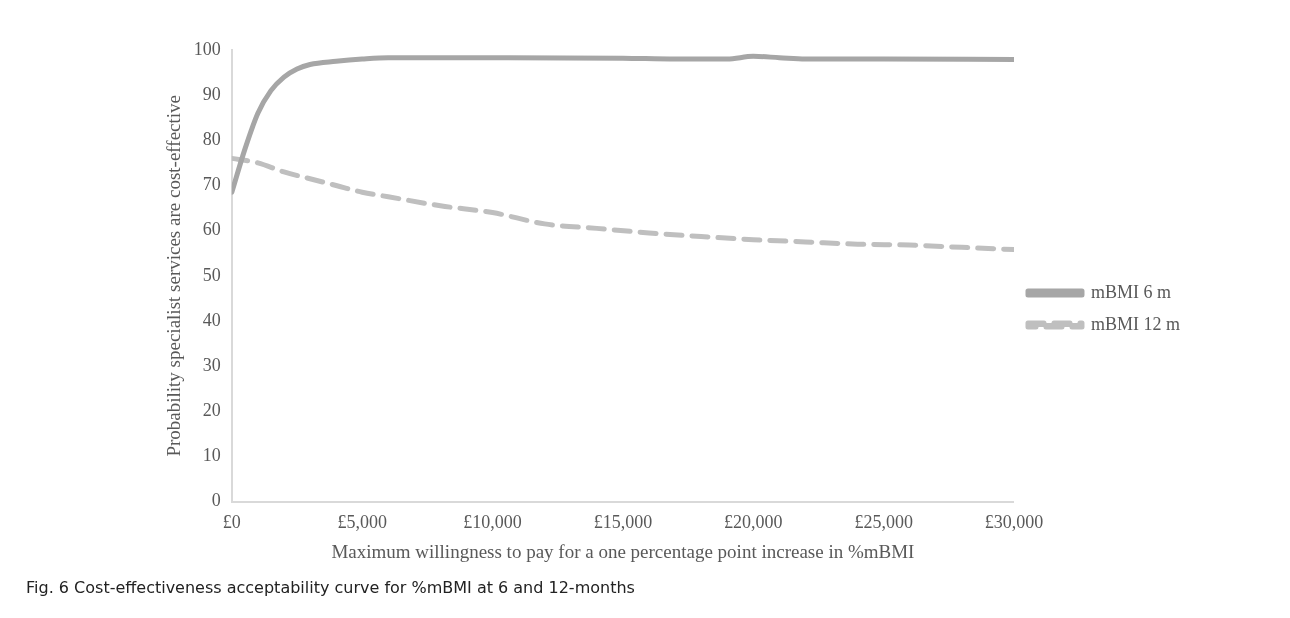 This screenshot has width=1290, height=618. Describe the element at coordinates (216, 500) in the screenshot. I see `y-tick-label: 0` at that location.